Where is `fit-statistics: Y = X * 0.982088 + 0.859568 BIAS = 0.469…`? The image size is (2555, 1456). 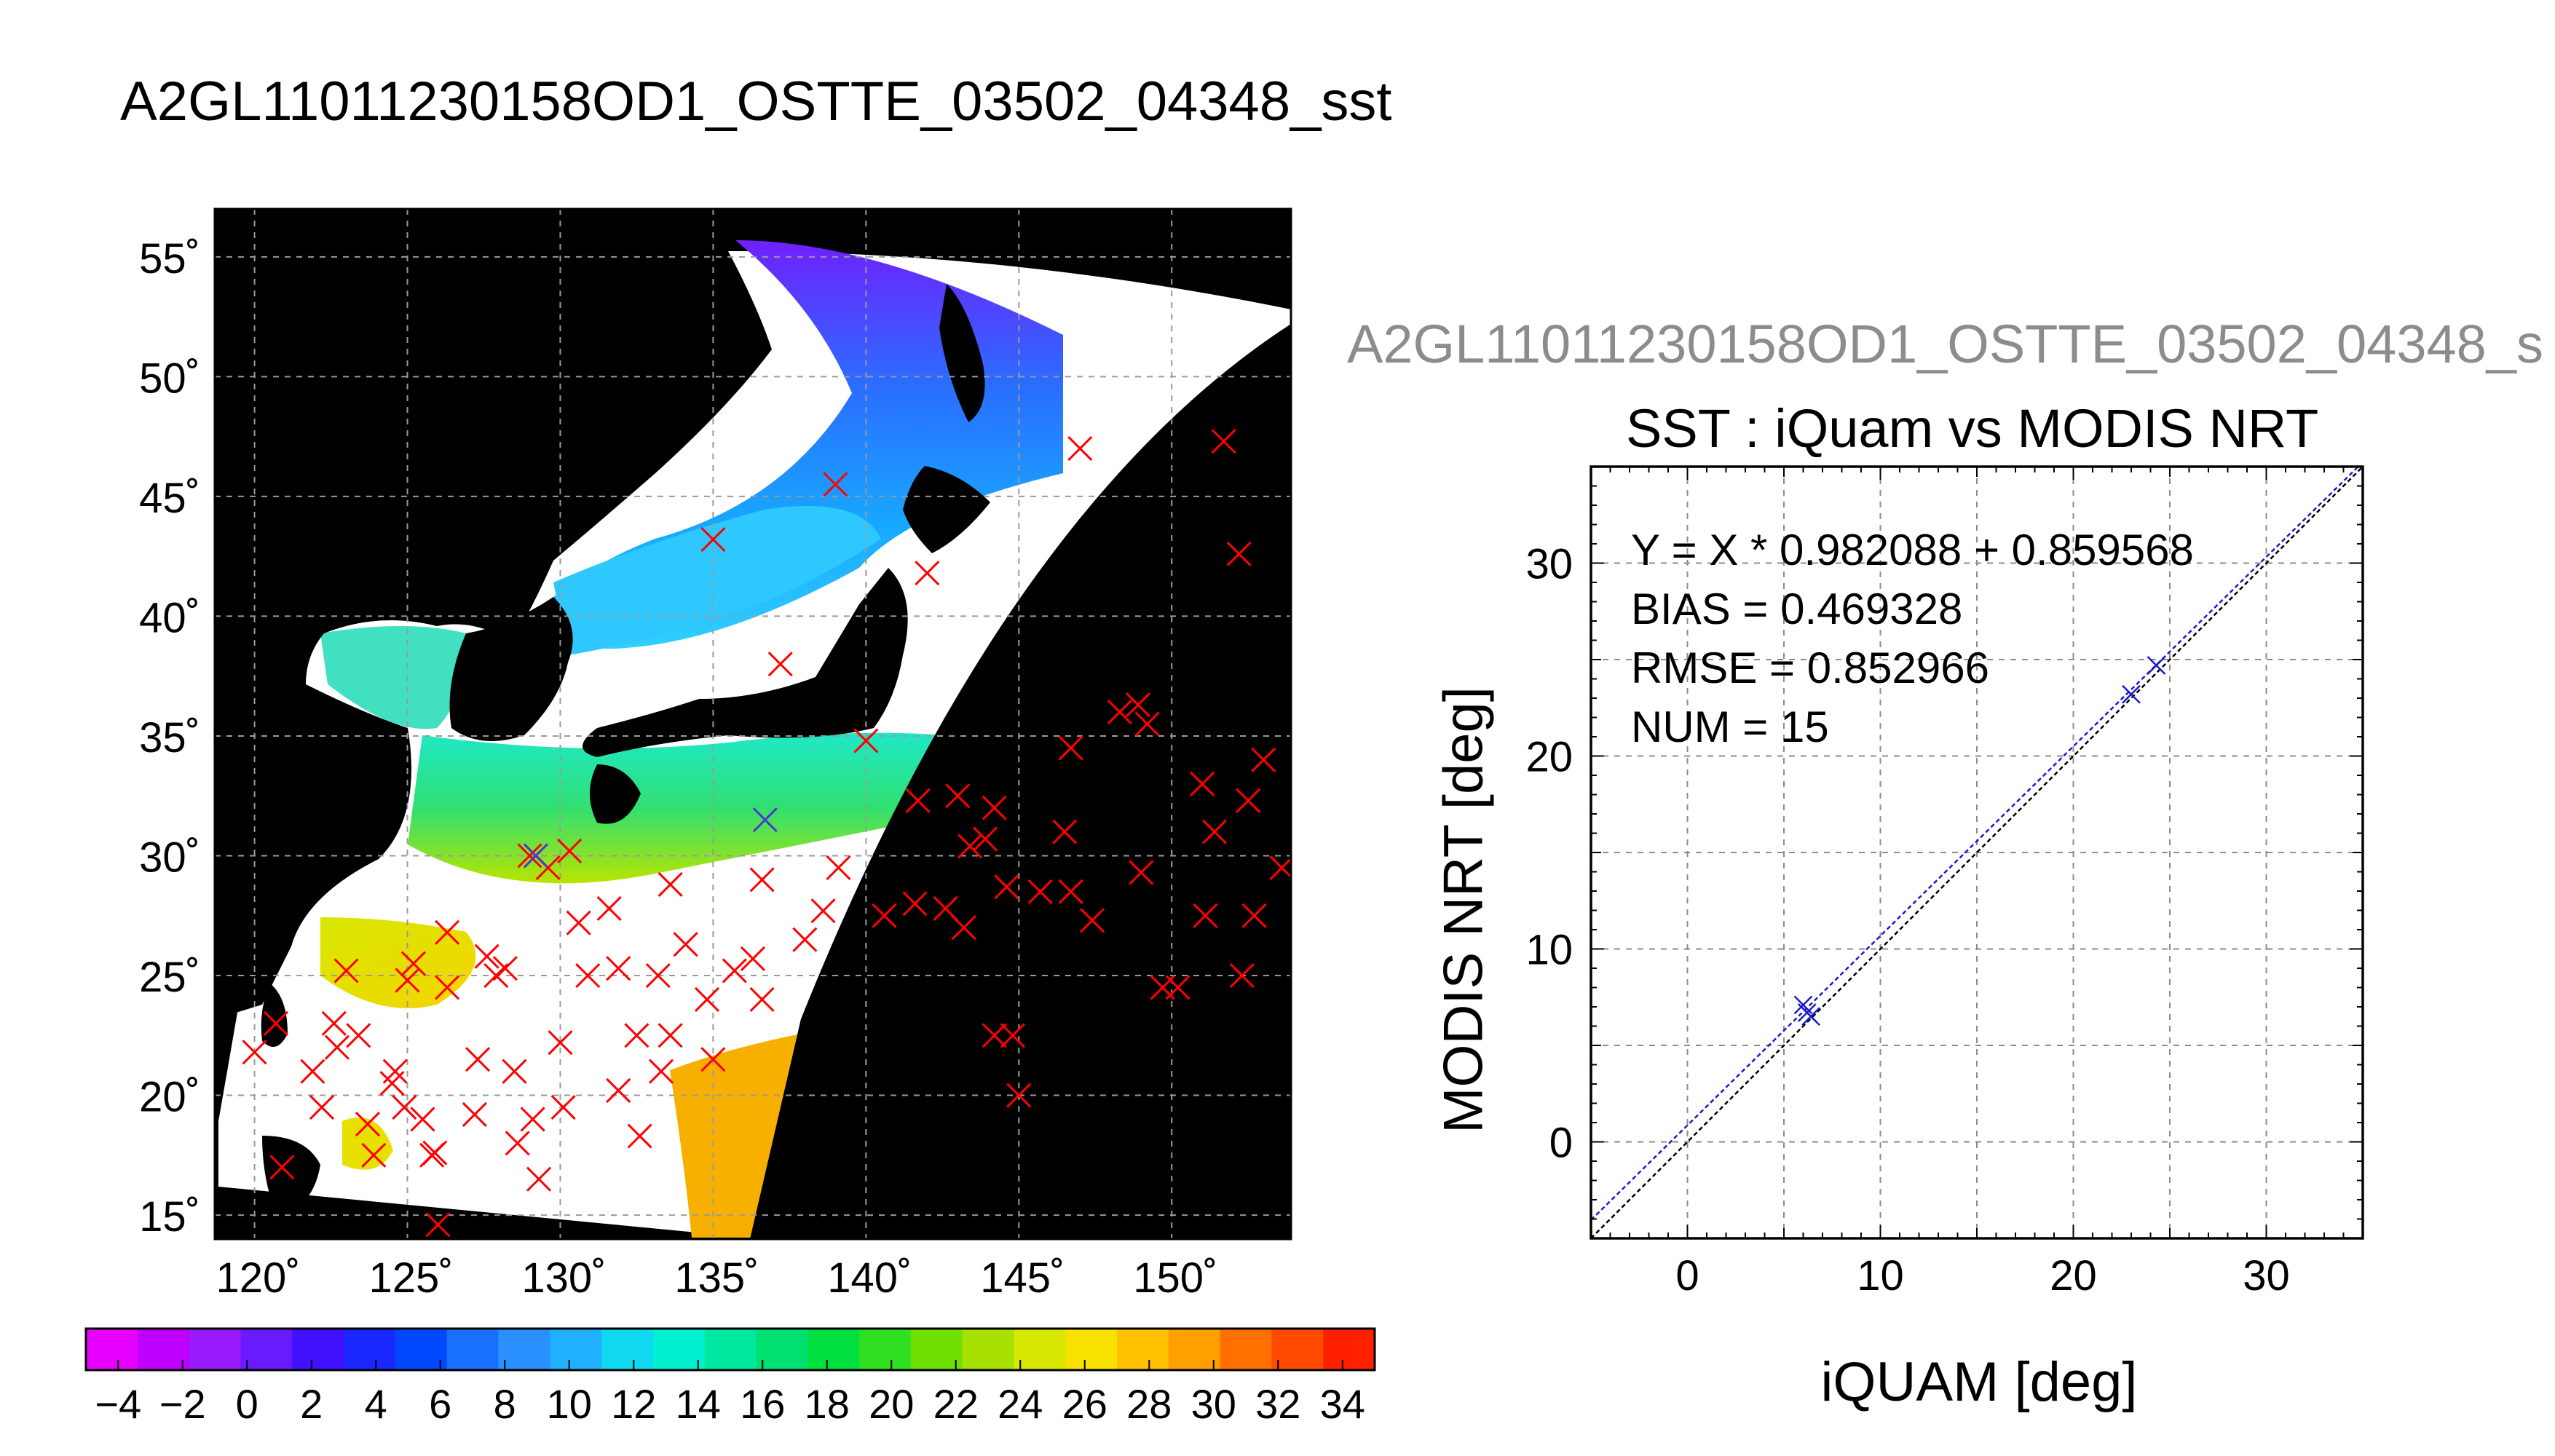 fit-statistics: Y = X * 0.982088 + 0.859568 BIAS = 0.469… is located at coordinates (1912, 638).